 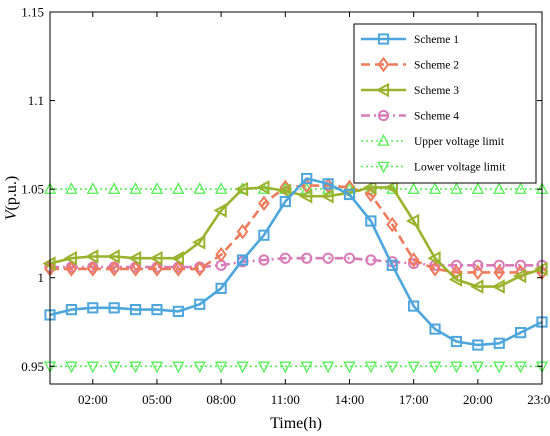 I want to click on legend-entry: Lower voltage limit, so click(x=433, y=168).